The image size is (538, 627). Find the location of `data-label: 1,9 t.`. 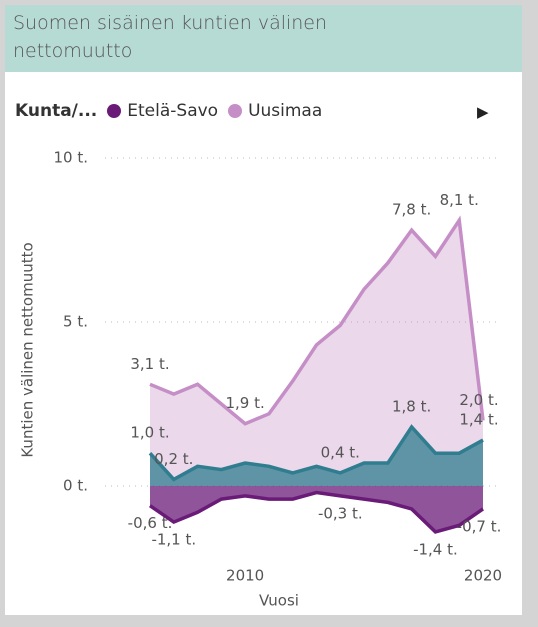

data-label: 1,9 t. is located at coordinates (245, 403).